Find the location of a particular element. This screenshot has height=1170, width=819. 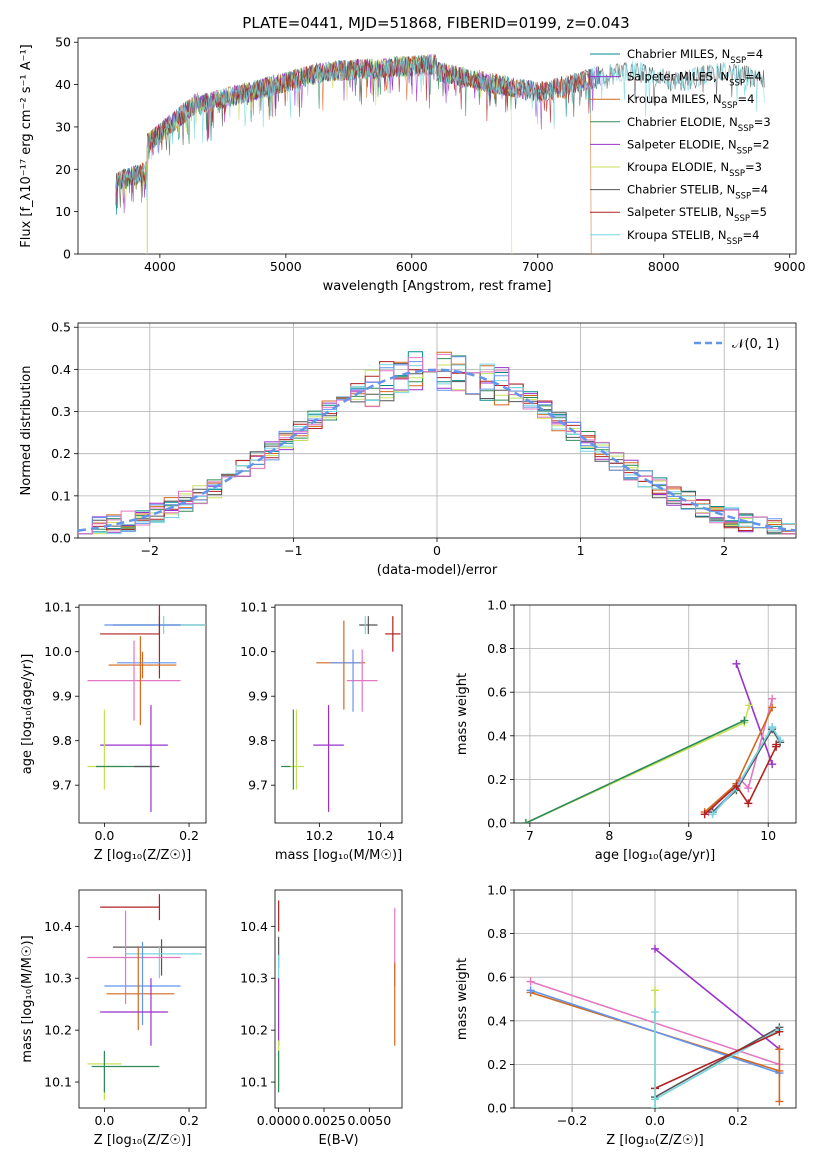

y-tick-label: 0 is located at coordinates (67, 254).